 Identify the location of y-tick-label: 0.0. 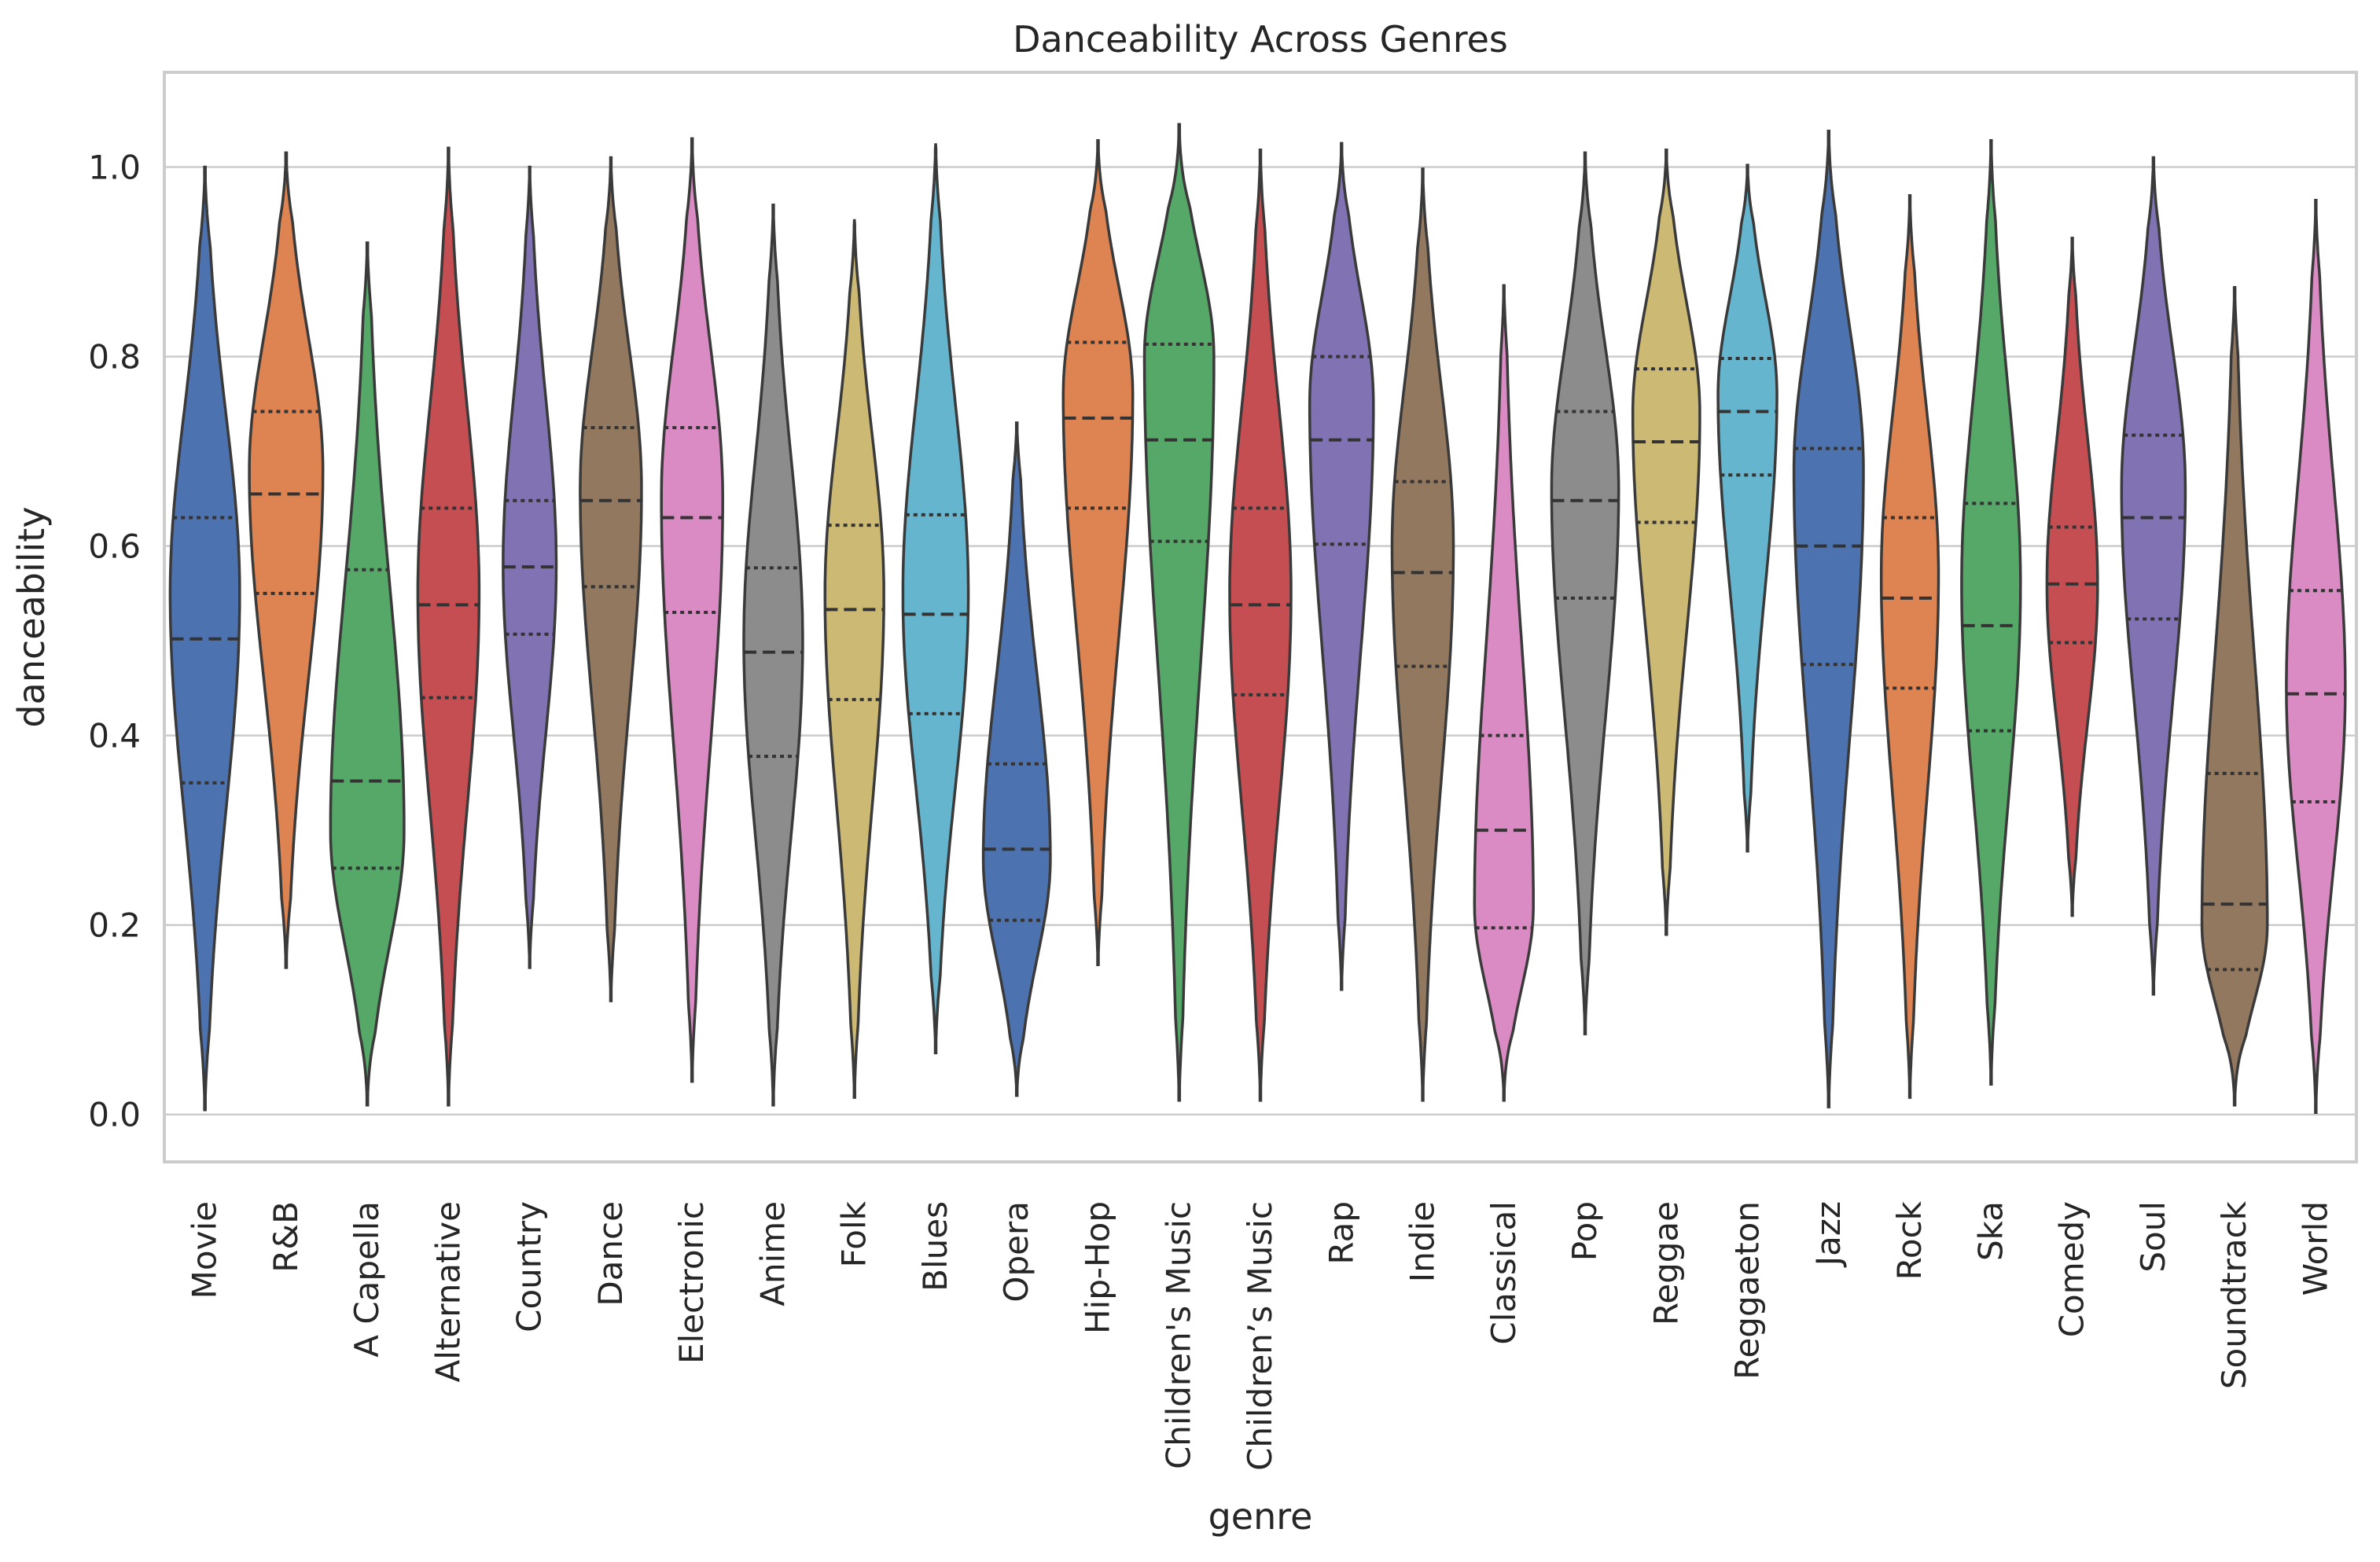
(114, 1115).